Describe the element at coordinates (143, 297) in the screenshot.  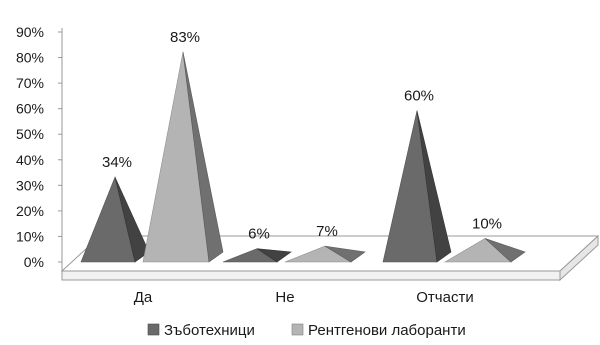
I see `x-category-label: Да` at that location.